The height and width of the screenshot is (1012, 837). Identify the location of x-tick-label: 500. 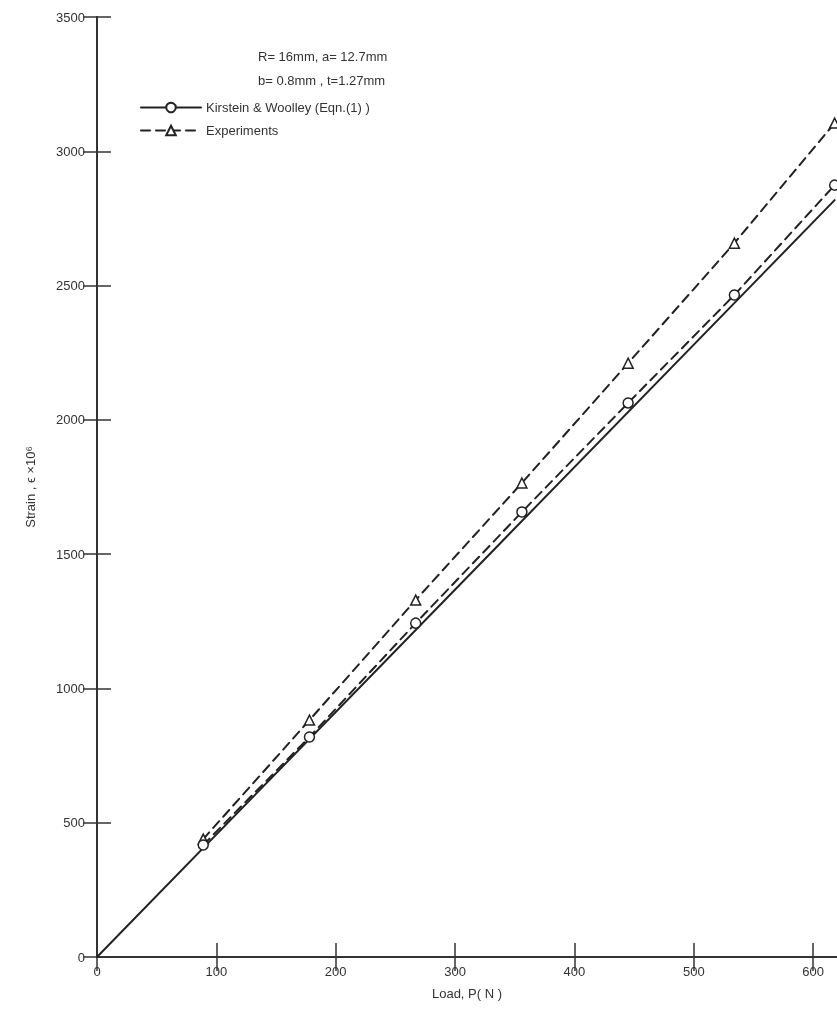
(693, 971).